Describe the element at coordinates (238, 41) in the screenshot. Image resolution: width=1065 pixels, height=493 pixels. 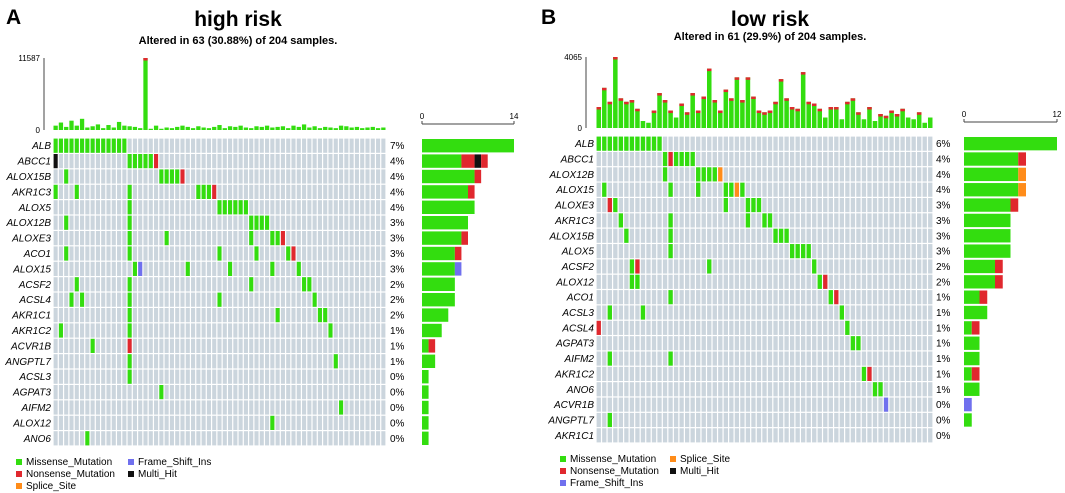
I see `panel-a-subtitle: Altered in 63 (30.88%) of 204 samples.` at that location.